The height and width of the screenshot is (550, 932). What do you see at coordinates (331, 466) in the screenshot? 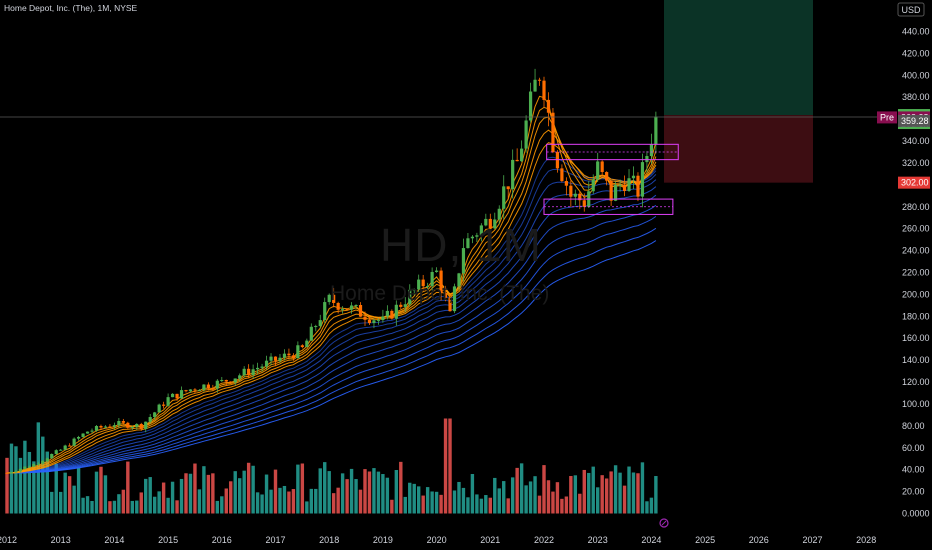
I see `volume-bars` at bounding box center [331, 466].